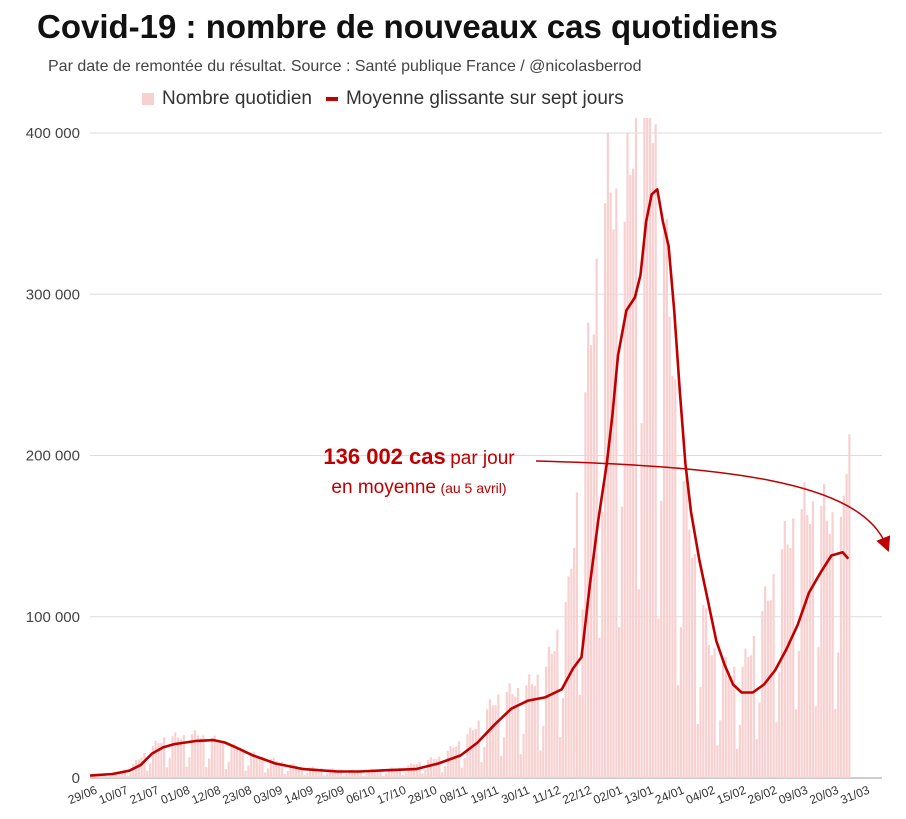 The width and height of the screenshot is (906, 819). What do you see at coordinates (823, 795) in the screenshot?
I see `x-tick-label: 20/03` at bounding box center [823, 795].